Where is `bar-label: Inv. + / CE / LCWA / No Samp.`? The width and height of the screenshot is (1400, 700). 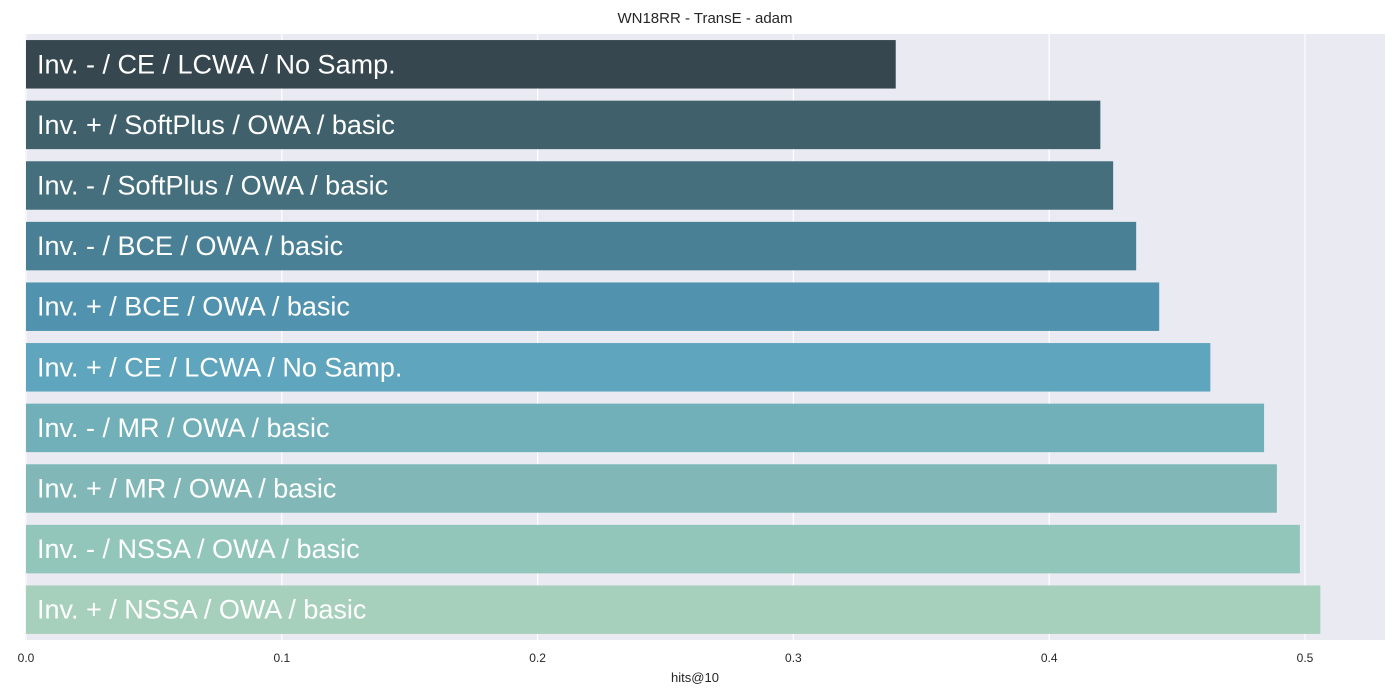 bar-label: Inv. + / CE / LCWA / No Samp. is located at coordinates (219, 367).